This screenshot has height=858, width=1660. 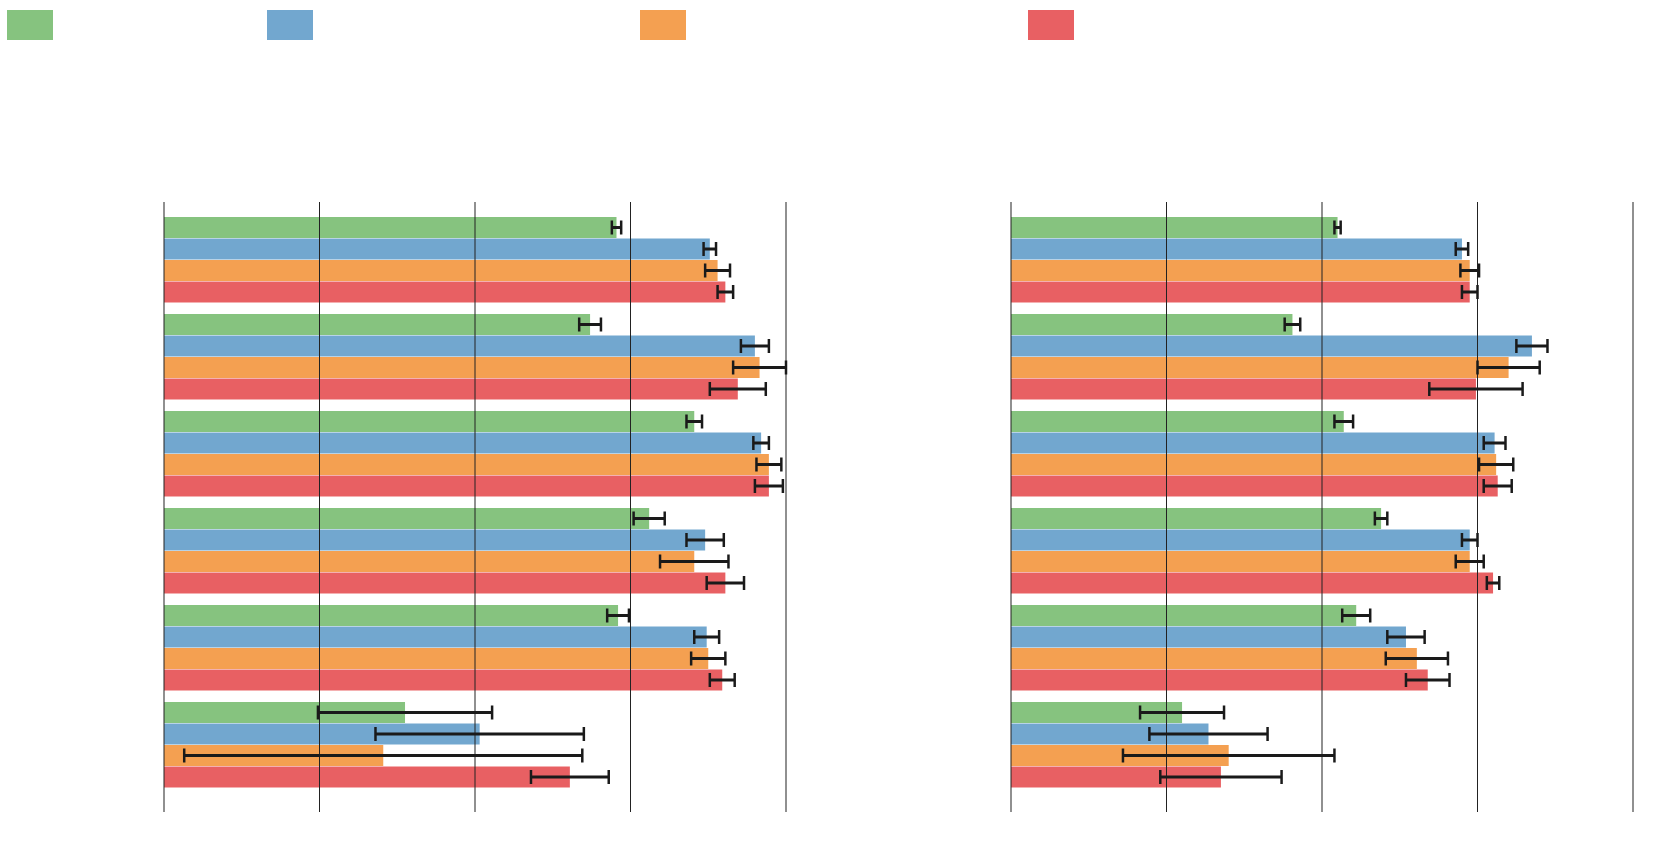 I want to click on errorbar-p1-g4-s3, so click(x=694, y=561).